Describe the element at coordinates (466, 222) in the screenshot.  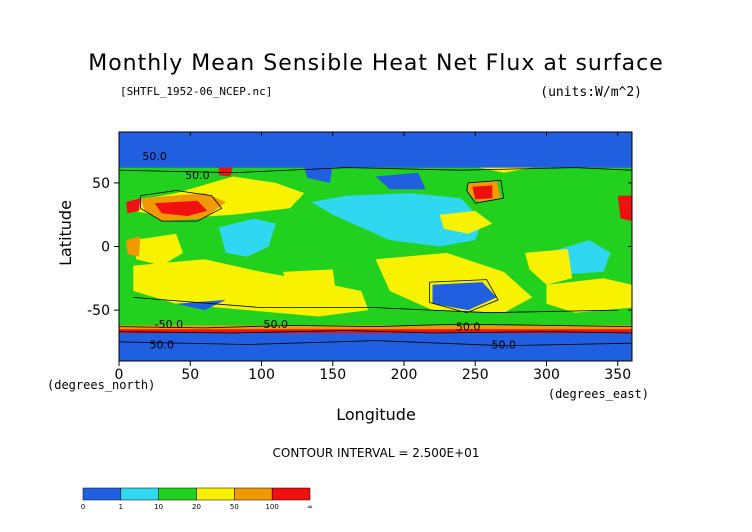
I see `field-region-east-pacific-yellow` at that location.